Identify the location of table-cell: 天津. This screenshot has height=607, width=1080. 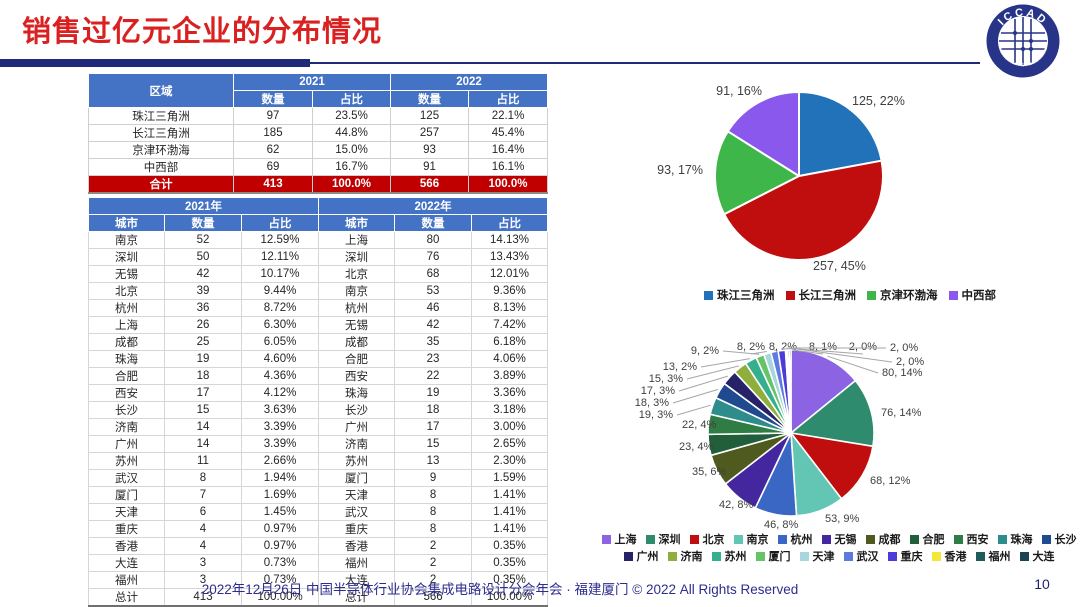
(357, 495).